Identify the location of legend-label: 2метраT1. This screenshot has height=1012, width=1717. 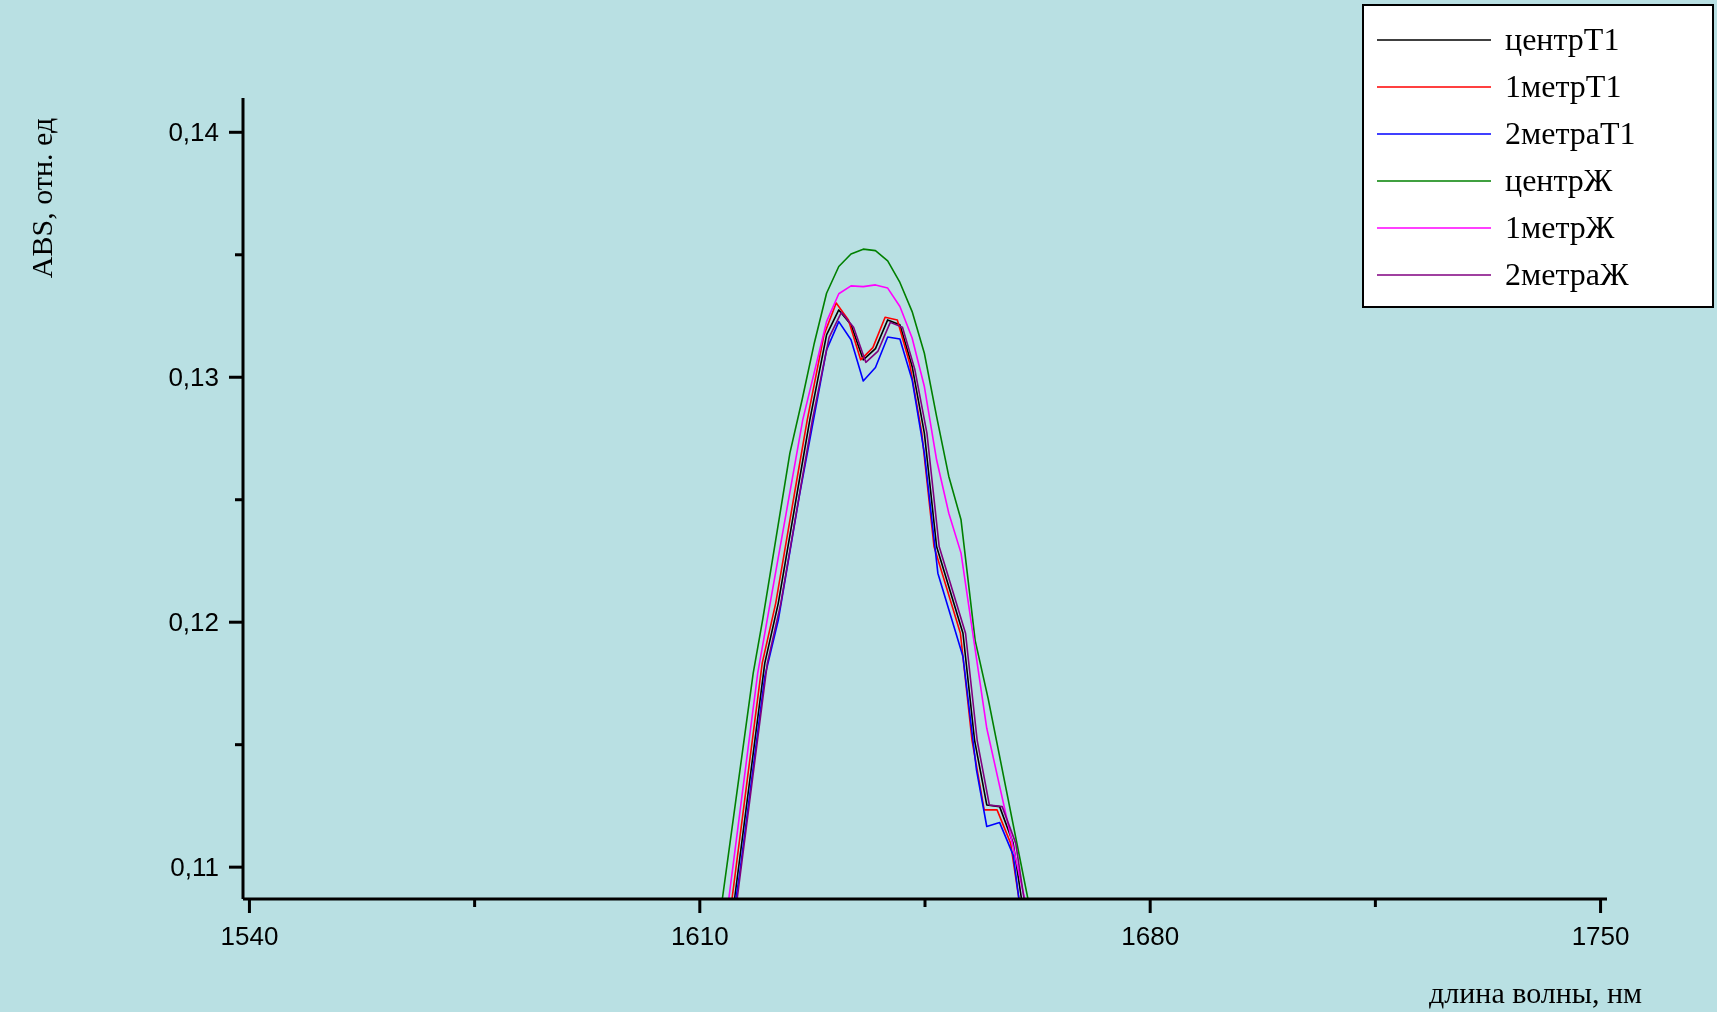
(1570, 133).